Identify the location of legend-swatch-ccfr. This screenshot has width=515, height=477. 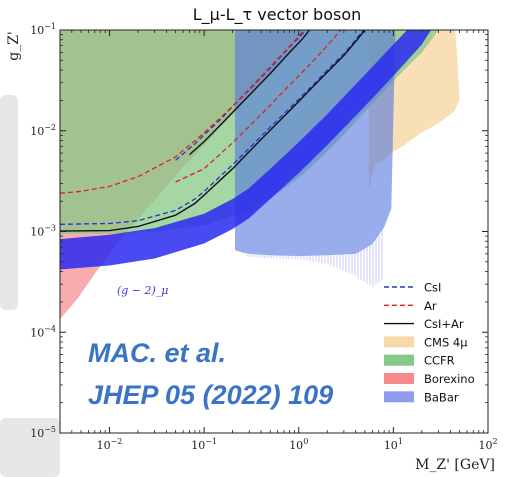
(399, 360).